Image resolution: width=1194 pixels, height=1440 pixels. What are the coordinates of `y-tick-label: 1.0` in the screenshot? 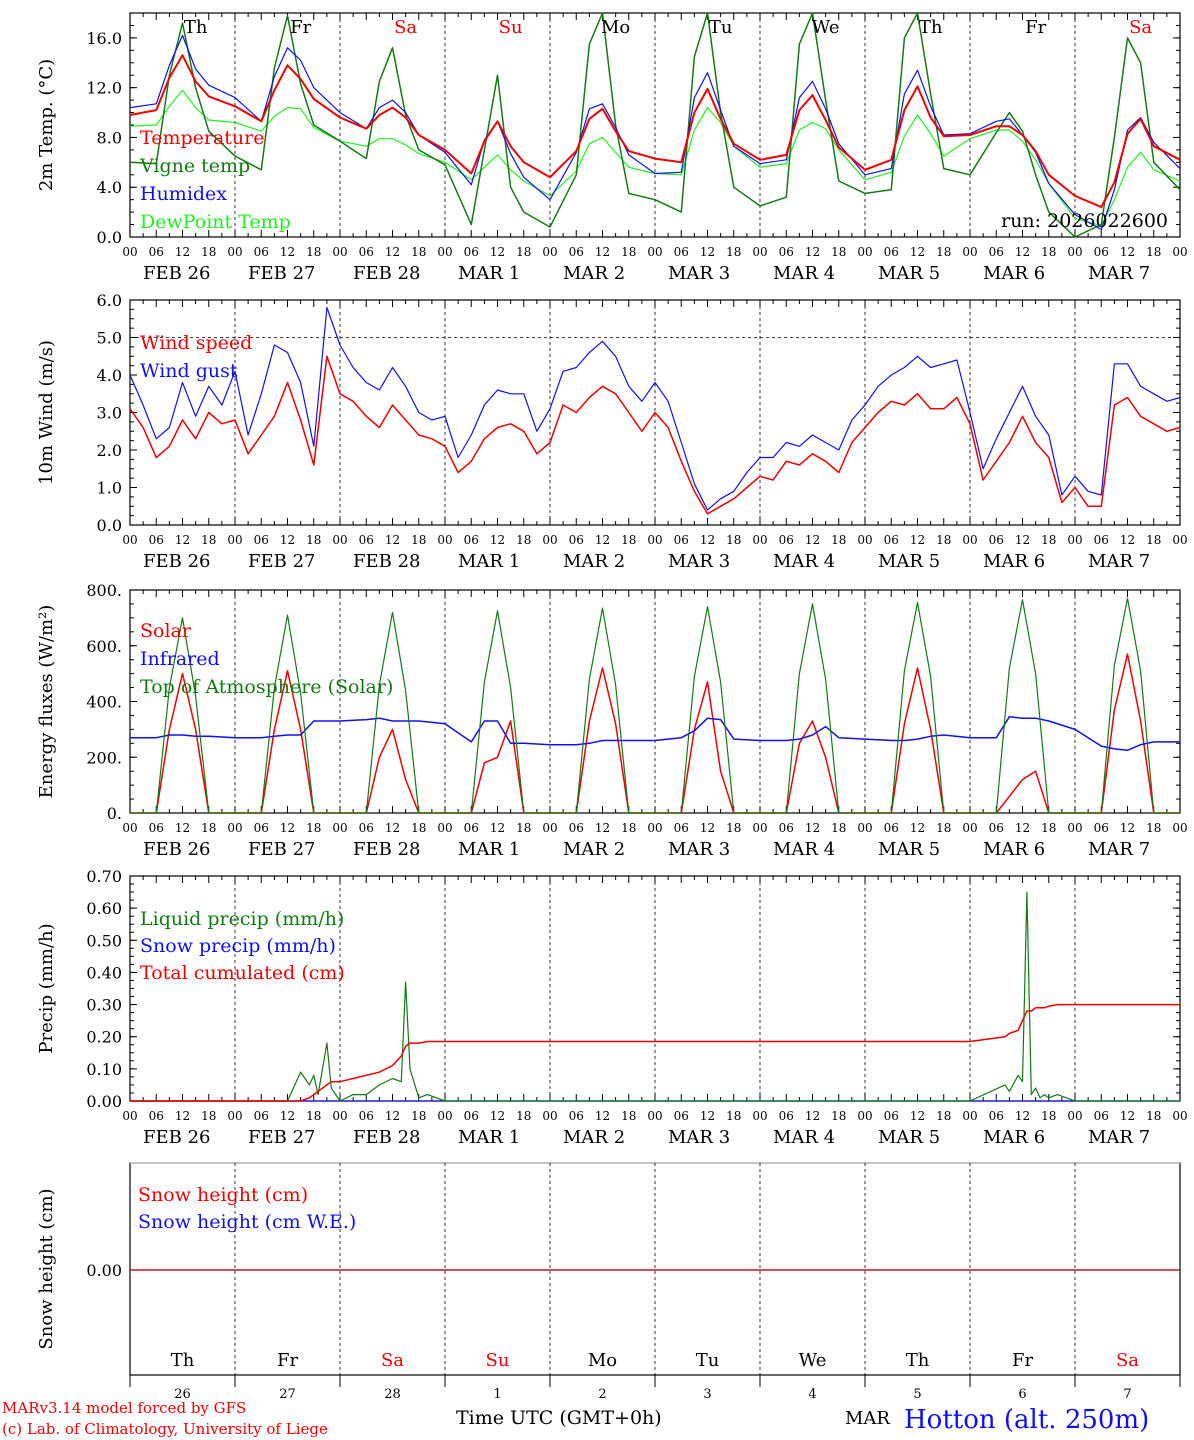 It's located at (109, 488).